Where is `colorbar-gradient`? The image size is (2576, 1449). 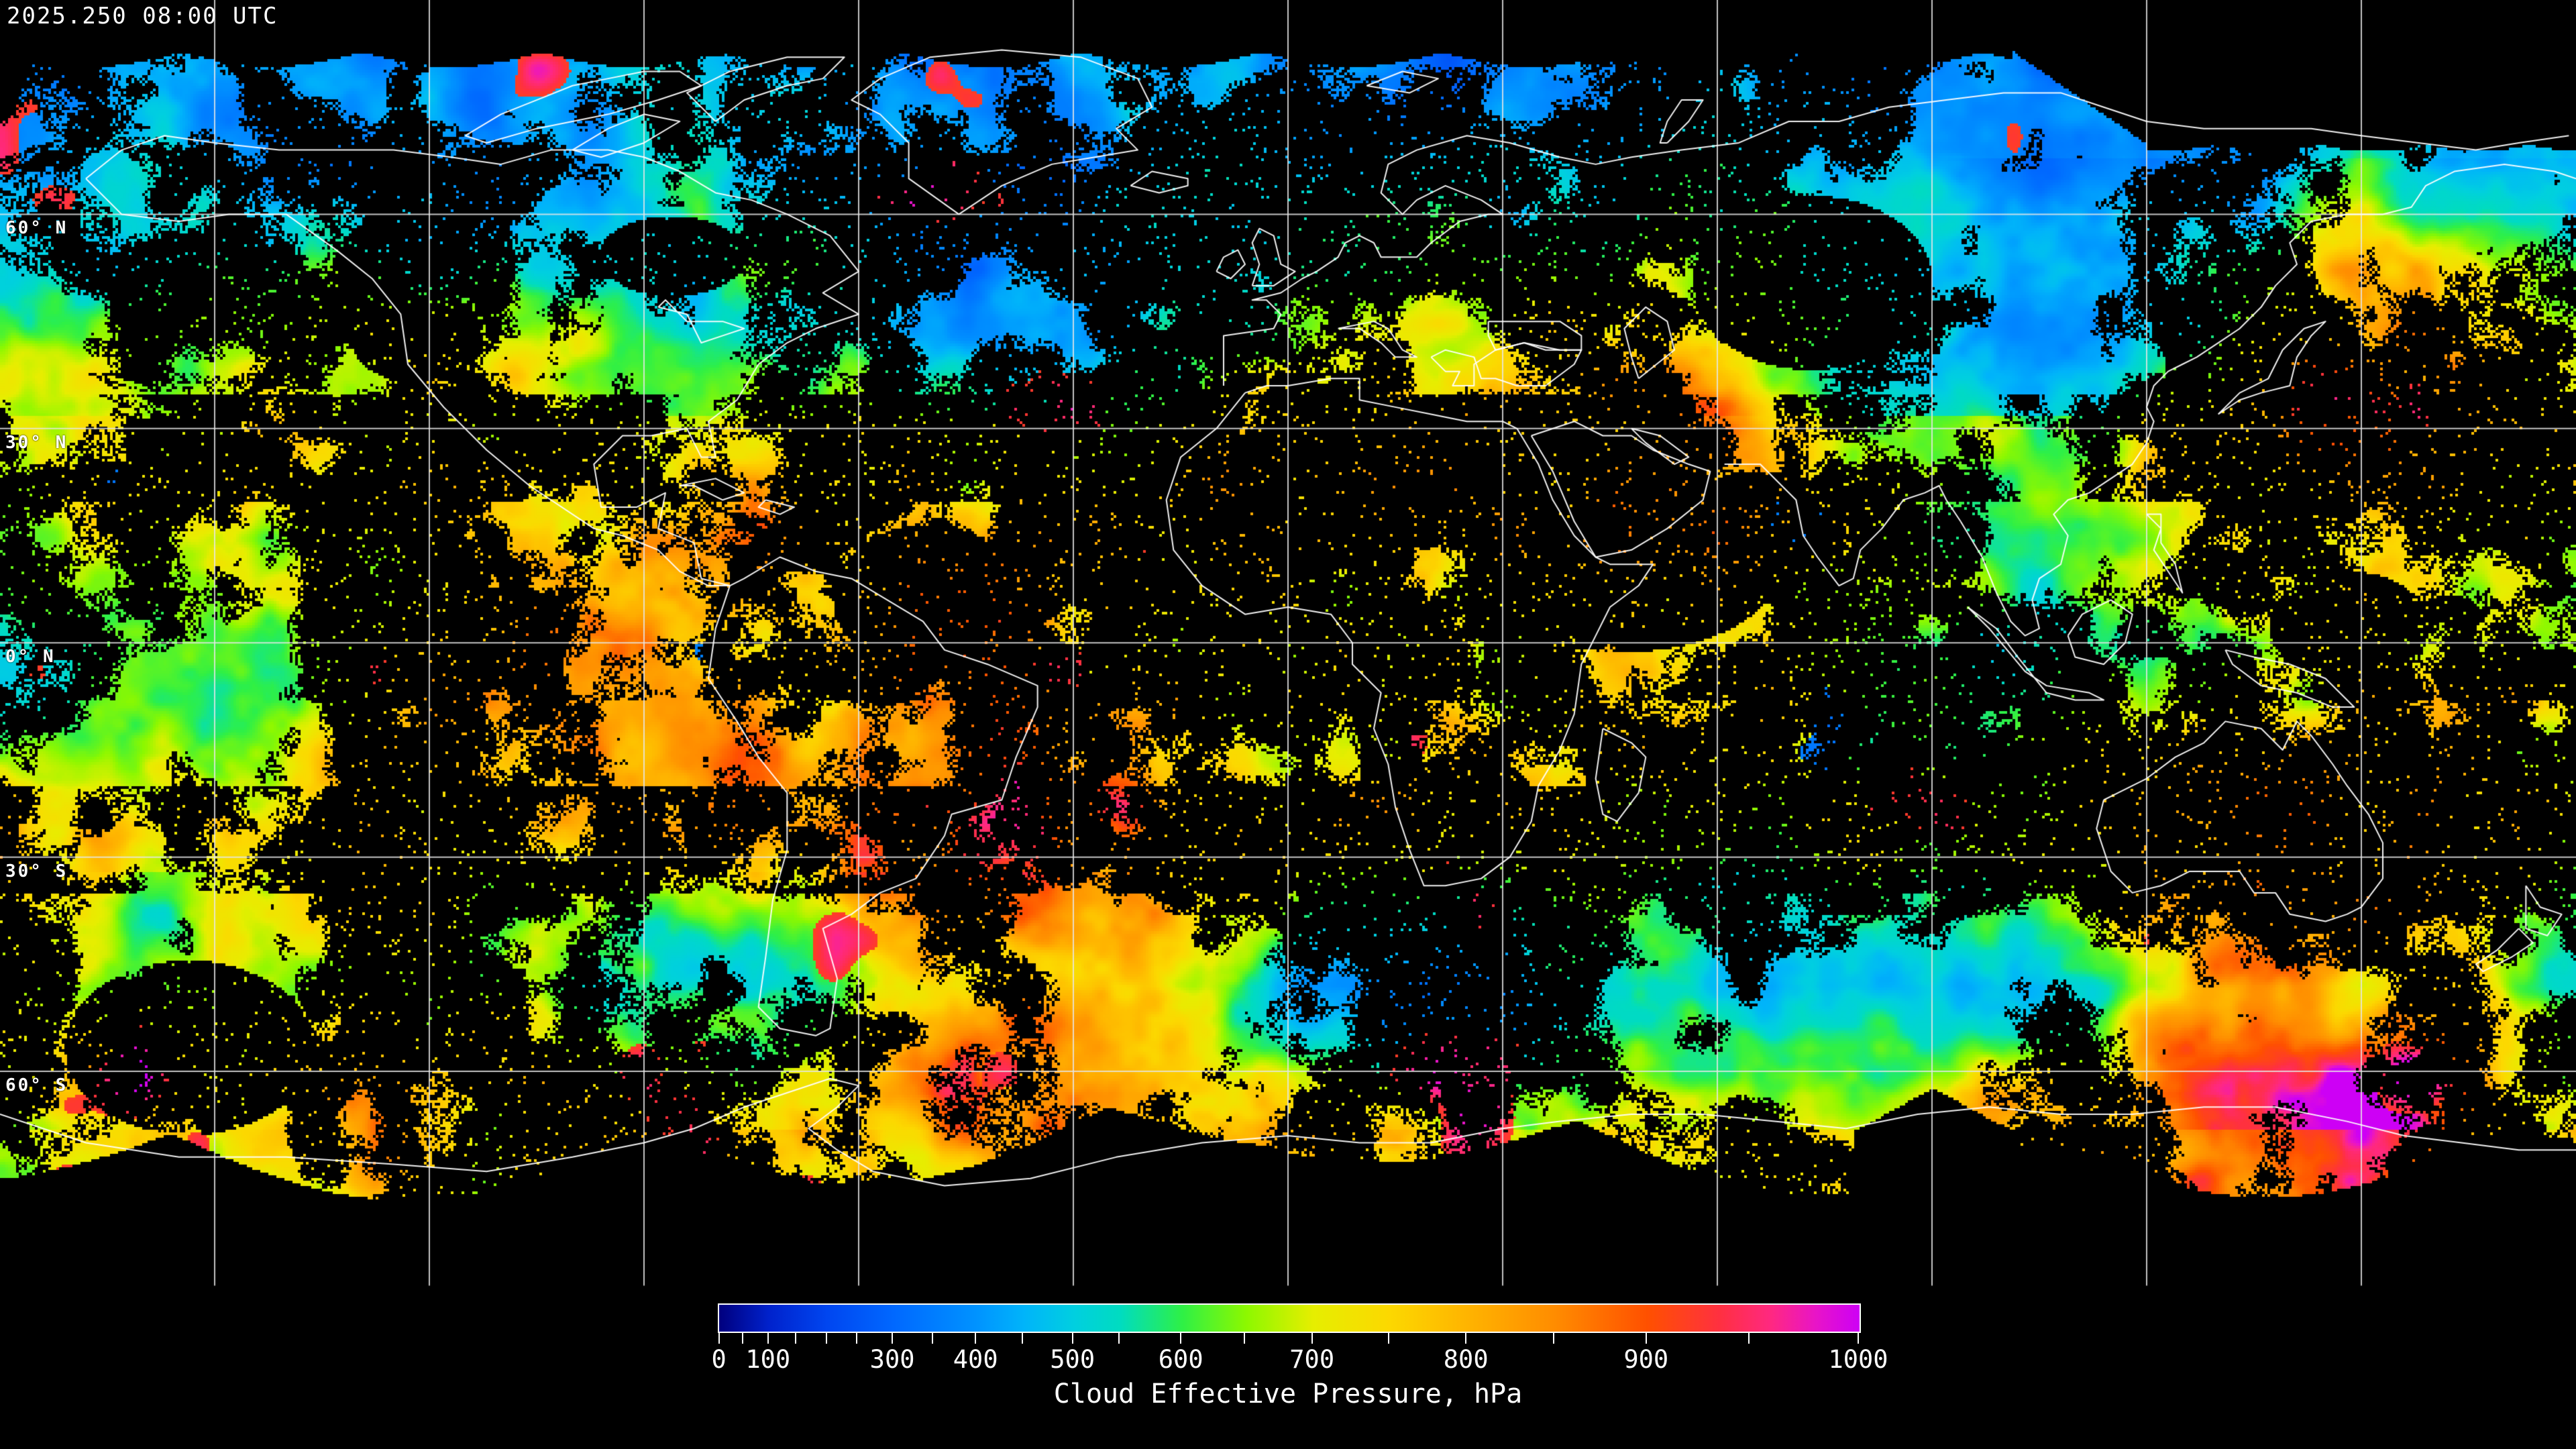 colorbar-gradient is located at coordinates (1289, 1318).